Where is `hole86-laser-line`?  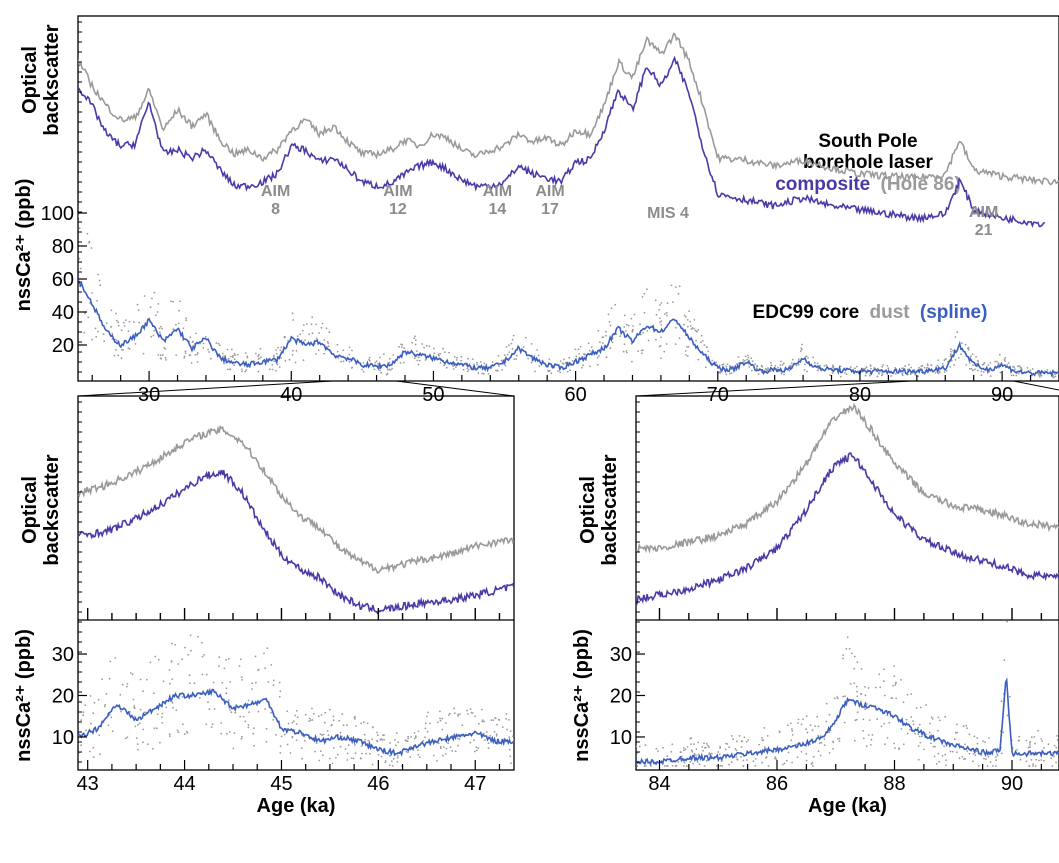 hole86-laser-line is located at coordinates (847, 478).